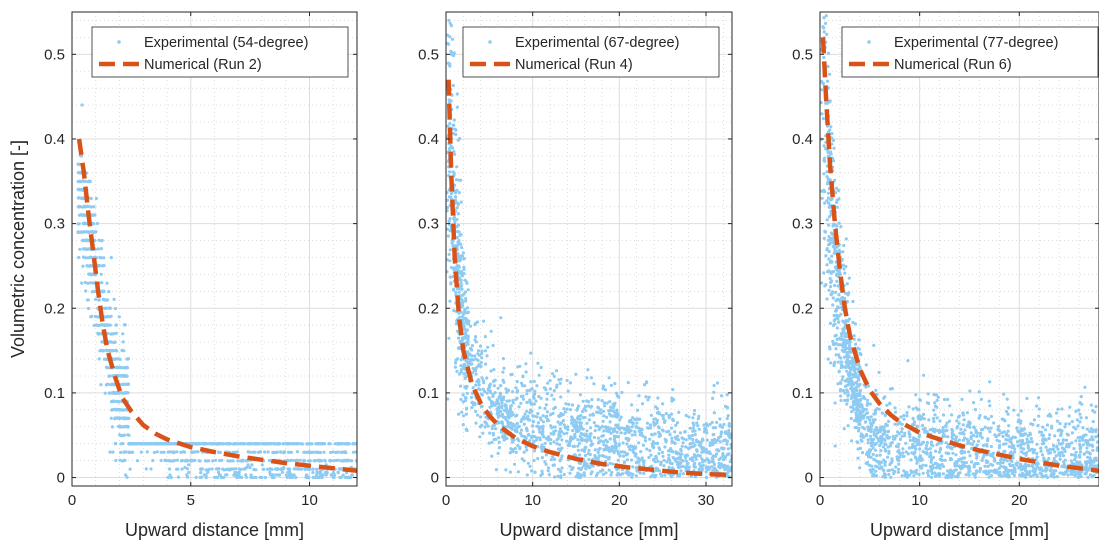  I want to click on x-tick-label: 10, so click(532, 500).